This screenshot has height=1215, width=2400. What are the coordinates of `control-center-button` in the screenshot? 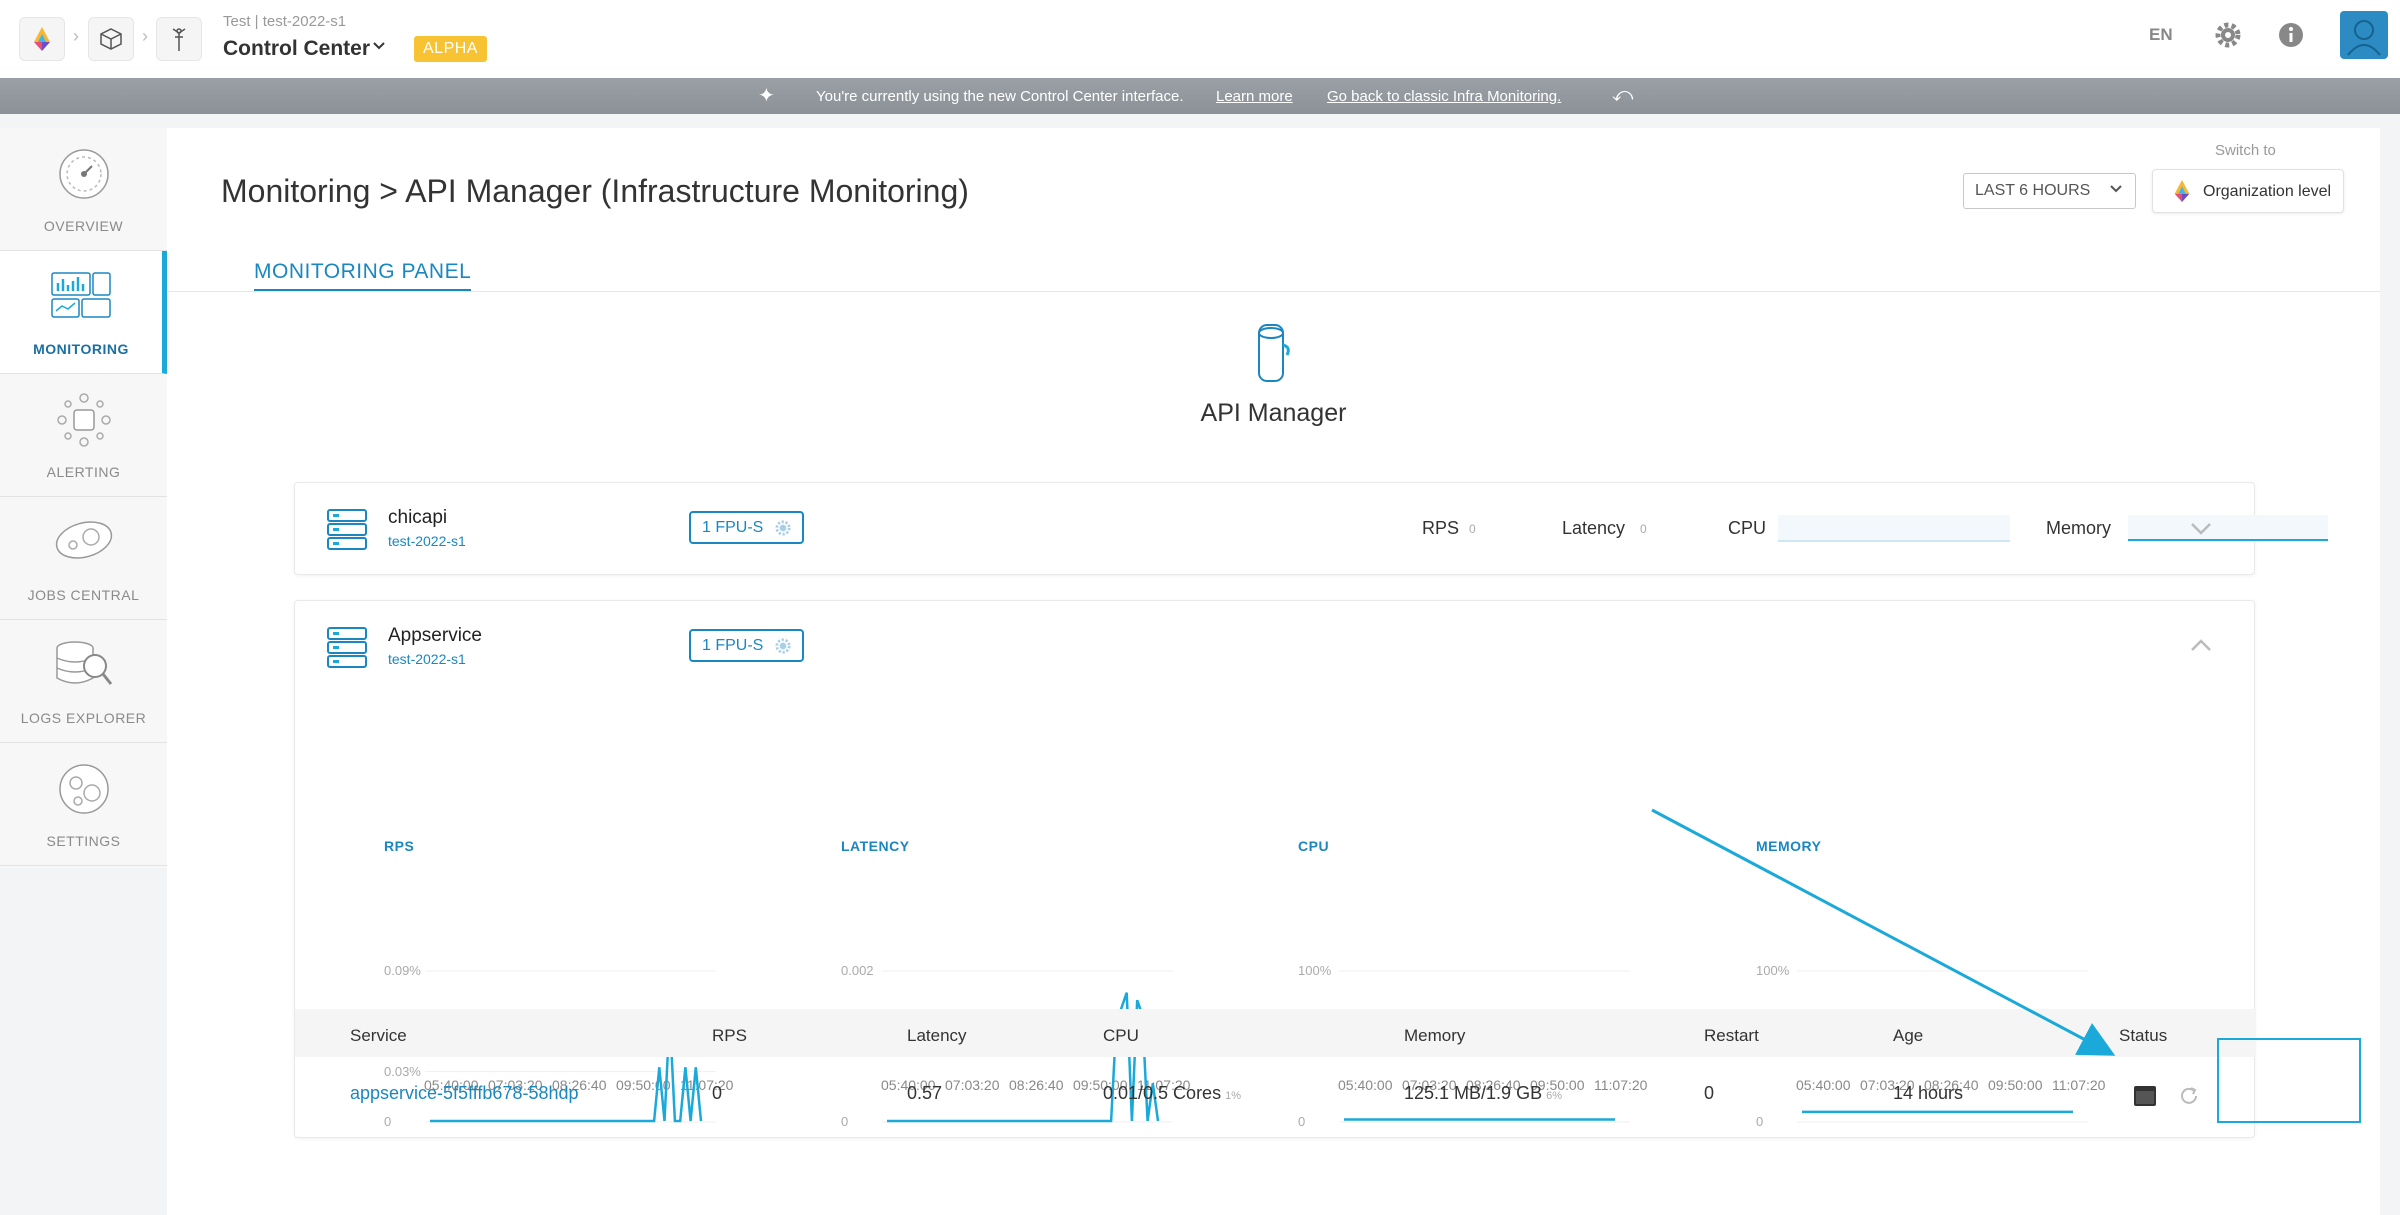 It's located at (179, 39).